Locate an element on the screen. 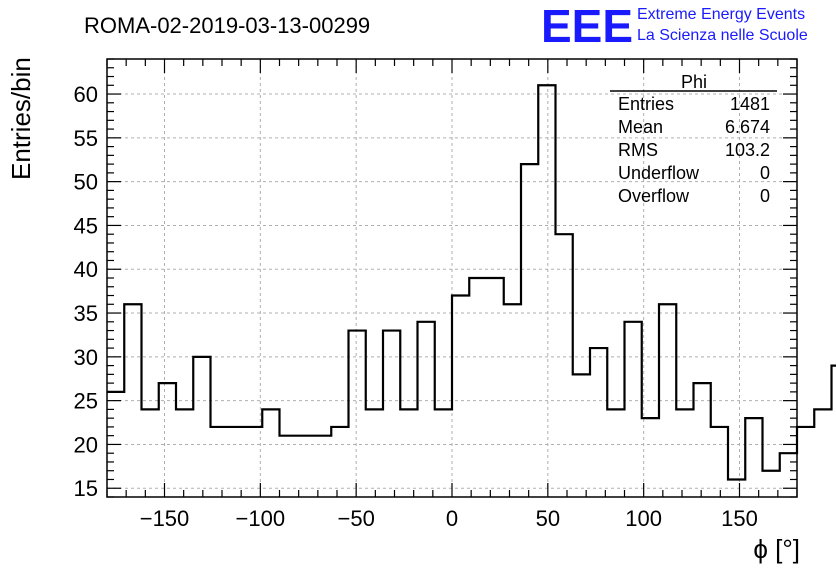 This screenshot has height=572, width=836. stats-label: Overflow is located at coordinates (654, 196).